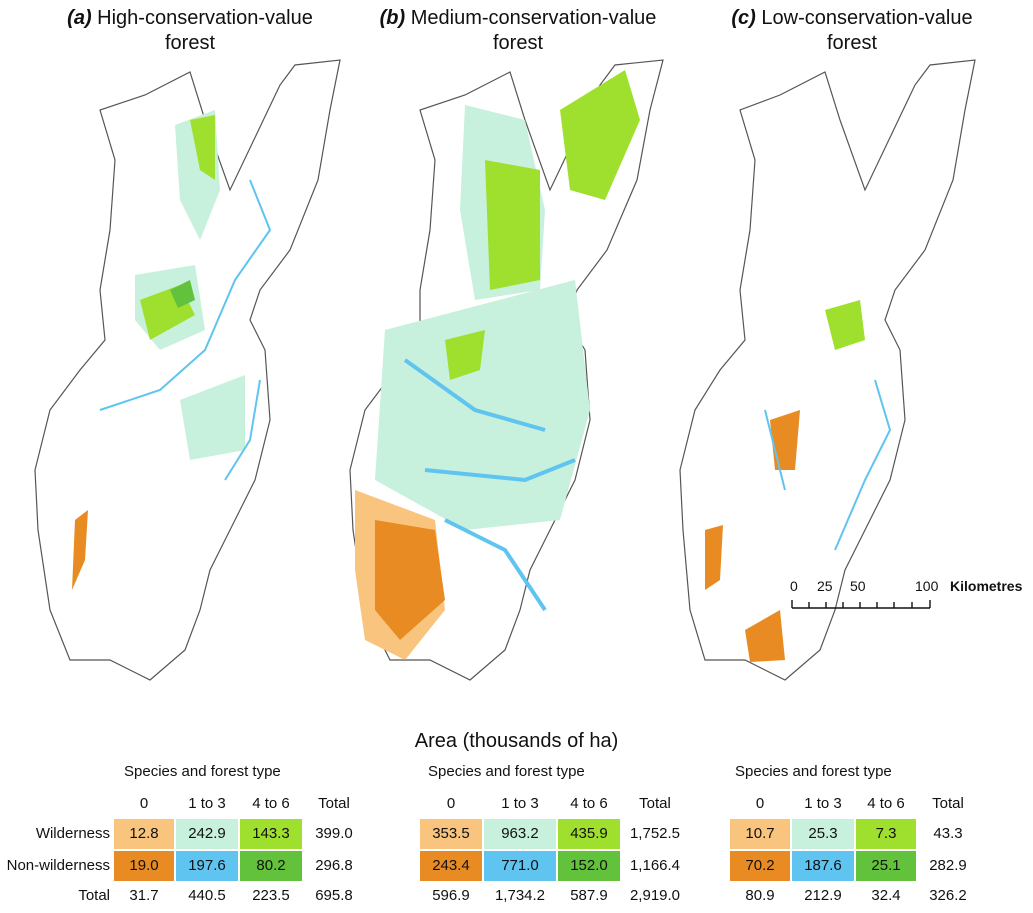 This screenshot has width=1033, height=913. Describe the element at coordinates (72, 833) in the screenshot. I see `row-label: Wilderness` at that location.